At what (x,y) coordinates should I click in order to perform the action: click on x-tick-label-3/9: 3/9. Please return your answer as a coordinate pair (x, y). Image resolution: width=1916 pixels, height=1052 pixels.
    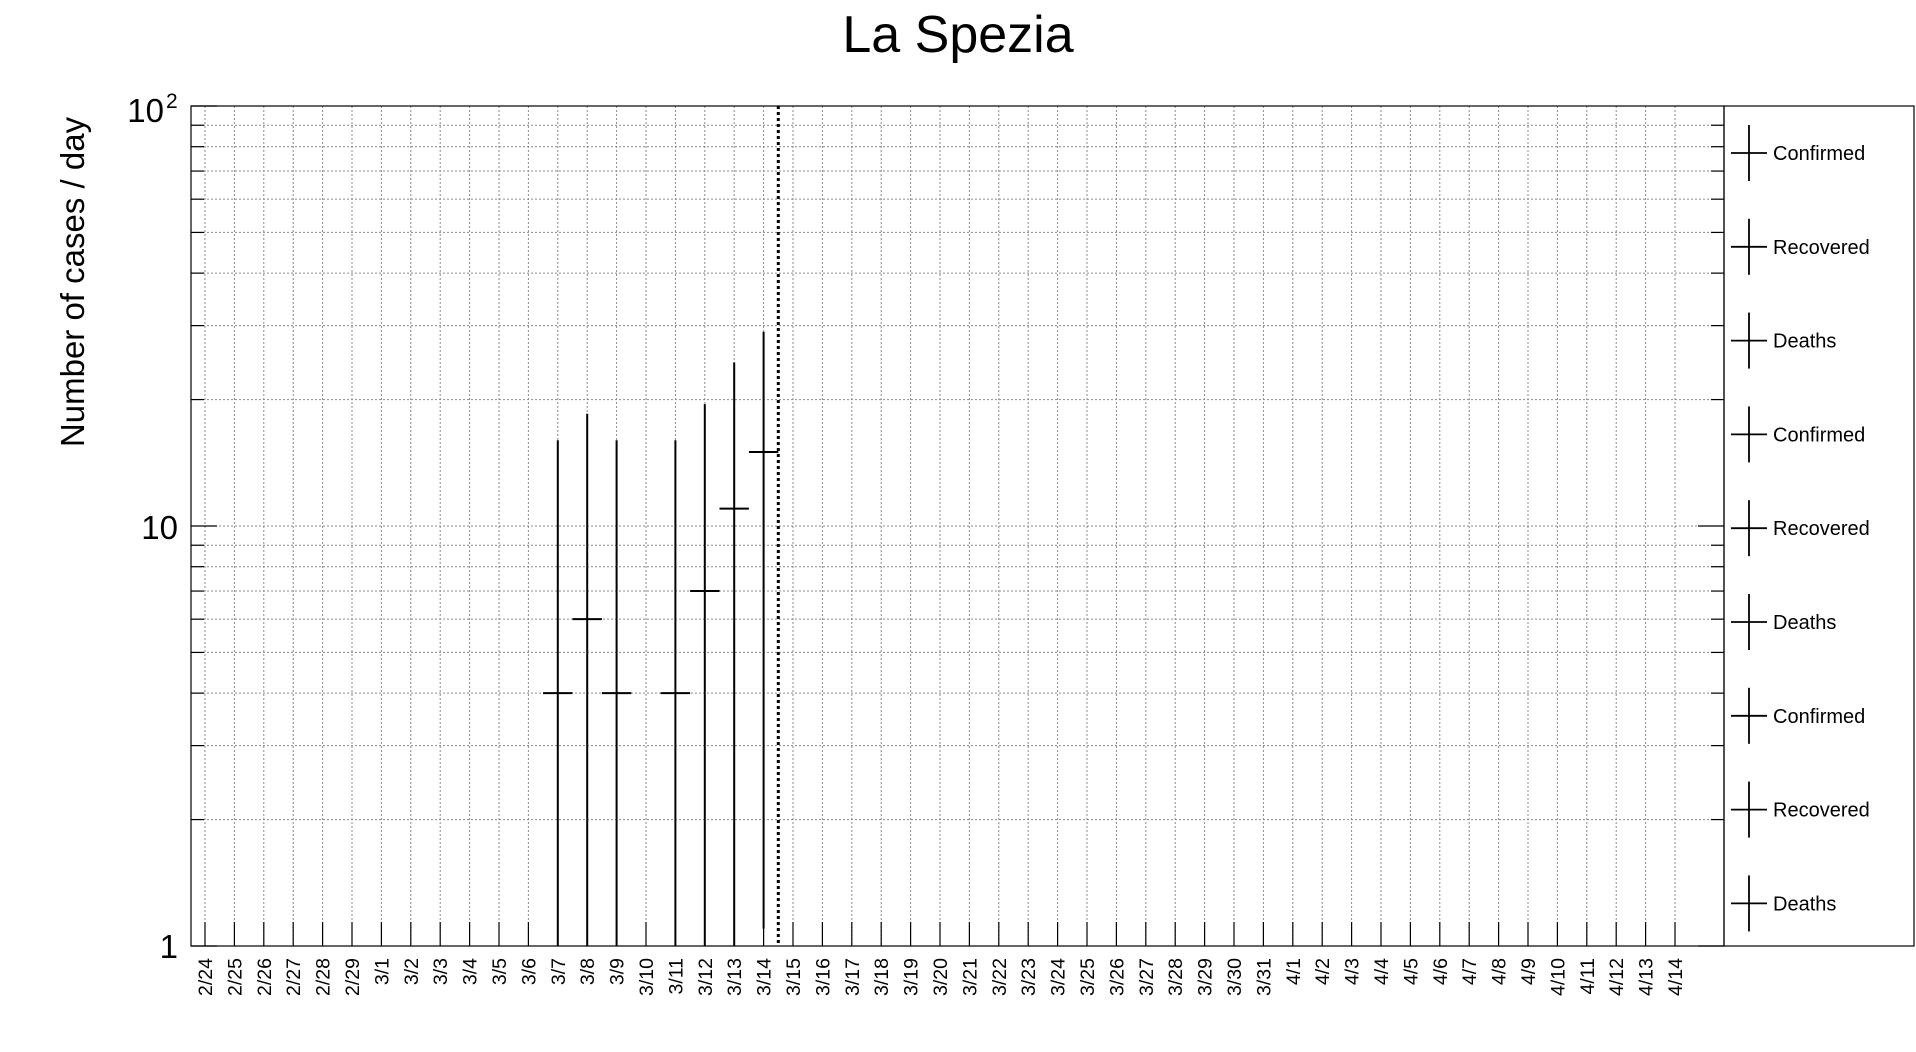
    Looking at the image, I should click on (618, 971).